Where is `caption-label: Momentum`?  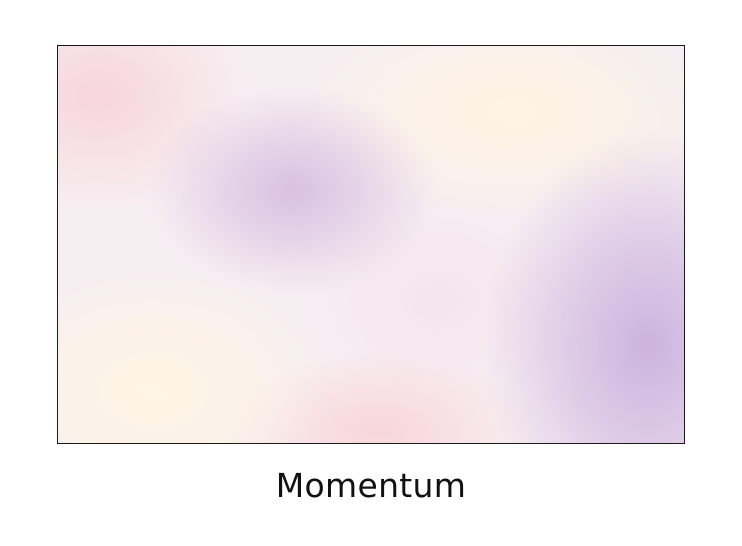 caption-label: Momentum is located at coordinates (371, 485).